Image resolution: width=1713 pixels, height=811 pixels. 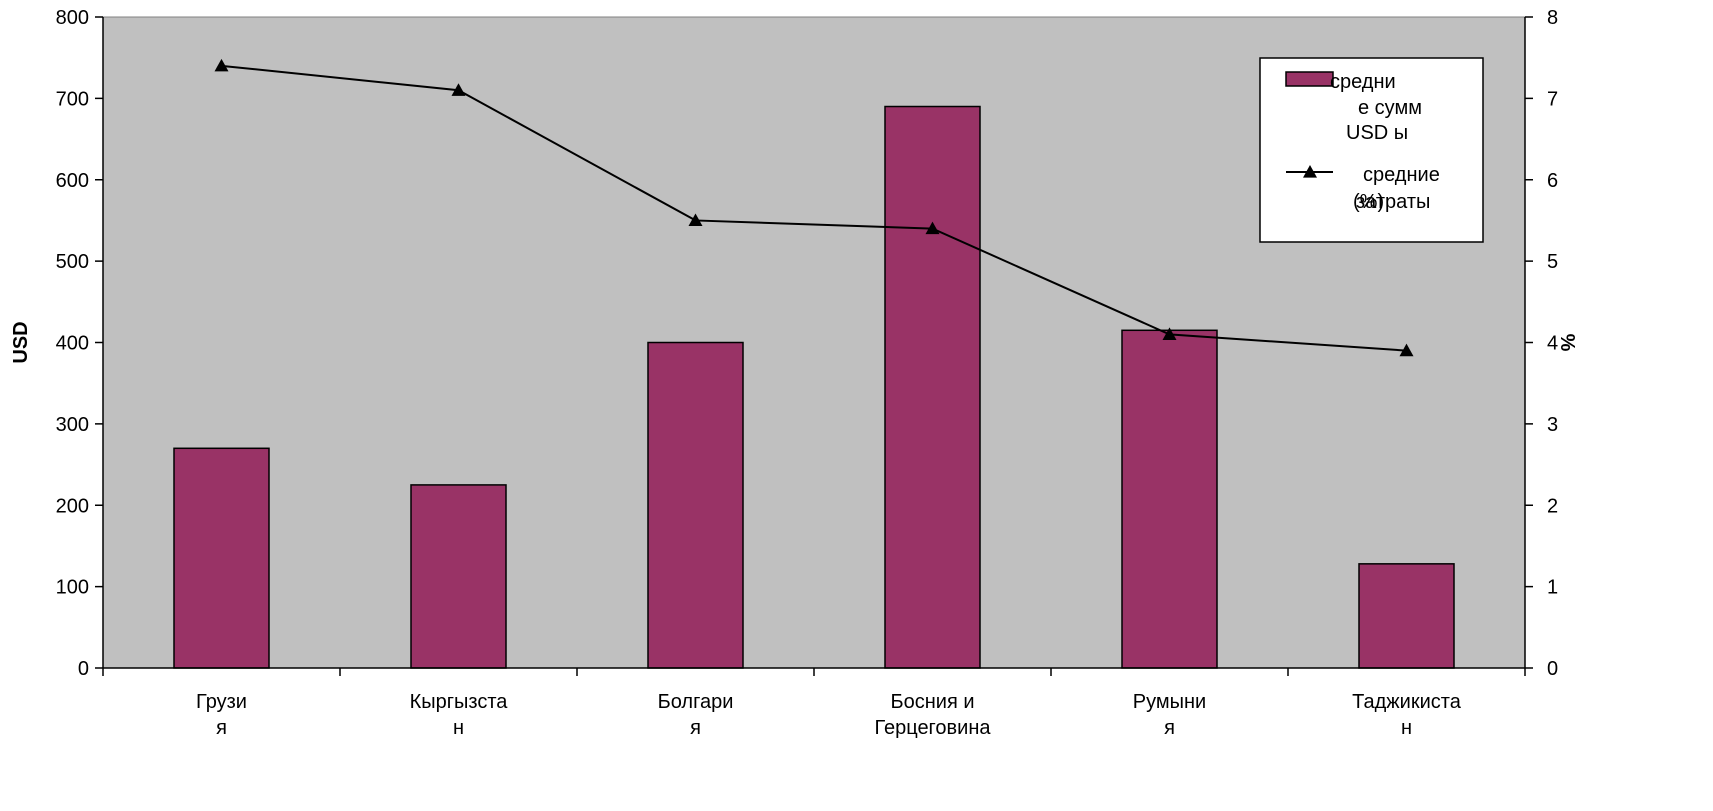 What do you see at coordinates (1309, 79) in the screenshot?
I see `legend-swatch-bar` at bounding box center [1309, 79].